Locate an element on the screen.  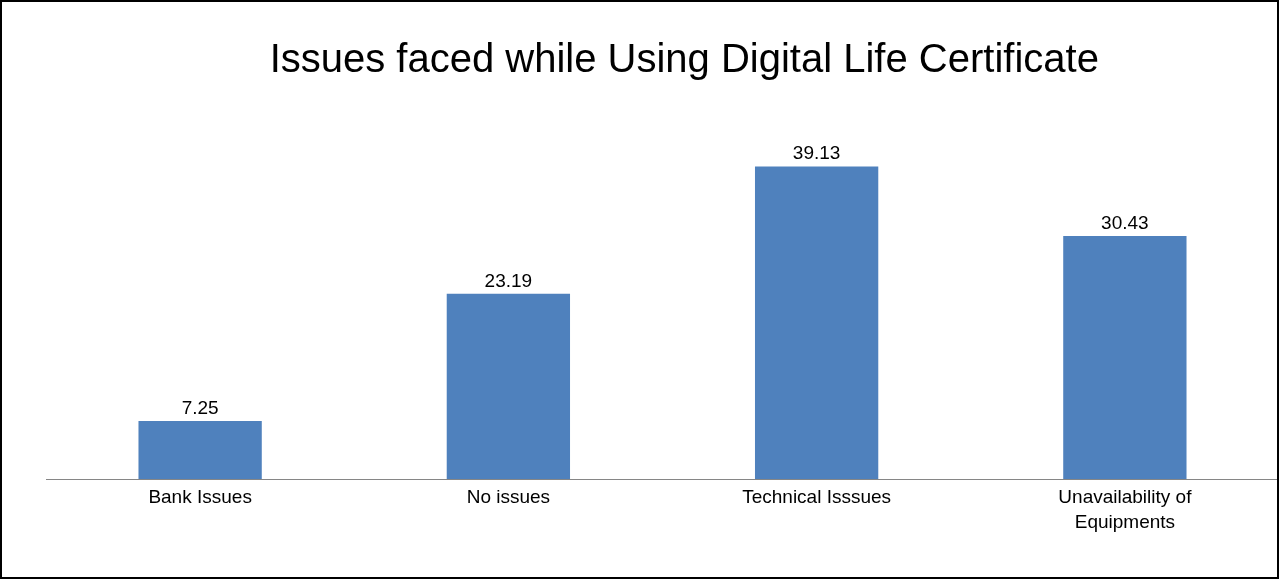
x-tick-label: Bank Issues is located at coordinates (200, 496).